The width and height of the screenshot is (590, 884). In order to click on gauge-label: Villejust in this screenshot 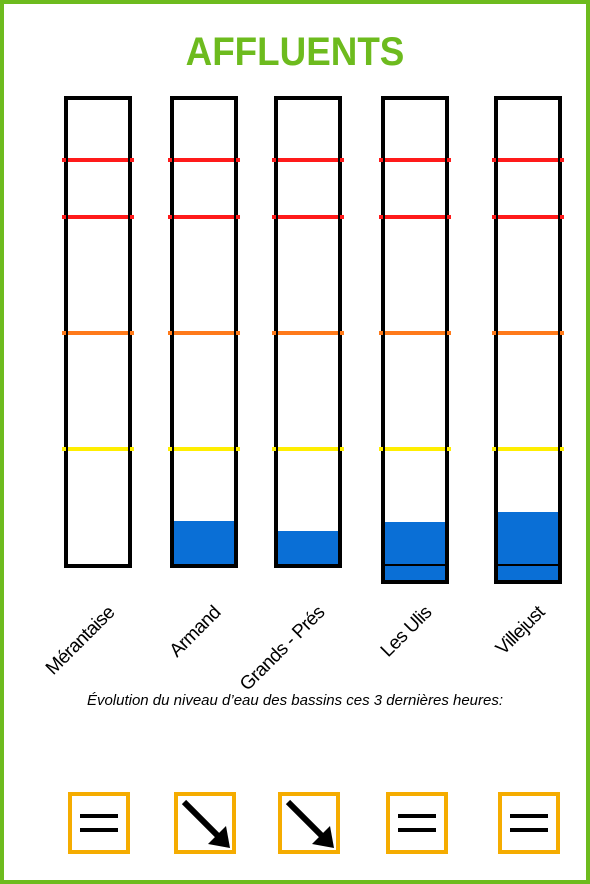, I will do `click(520, 631)`.